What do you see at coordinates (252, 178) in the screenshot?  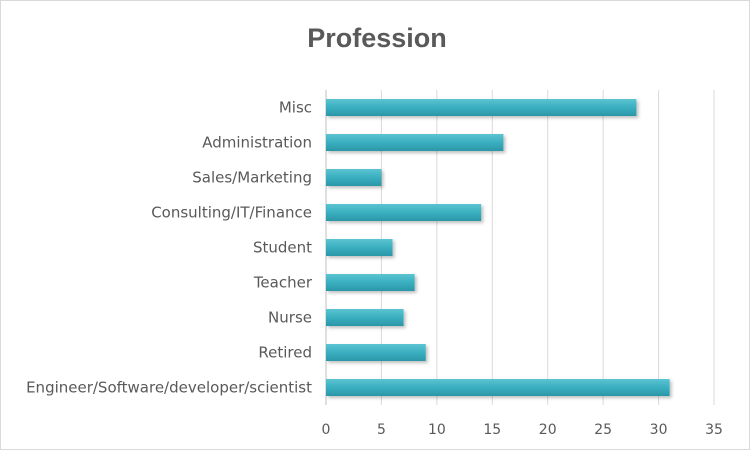 I see `category-label: Sales/Marketing` at bounding box center [252, 178].